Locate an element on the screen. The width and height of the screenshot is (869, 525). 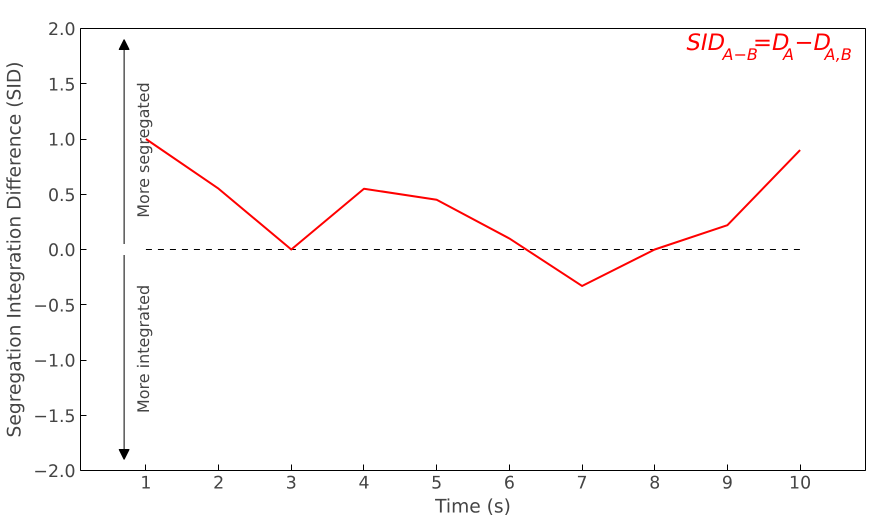
x-tick-label: 8 is located at coordinates (654, 484).